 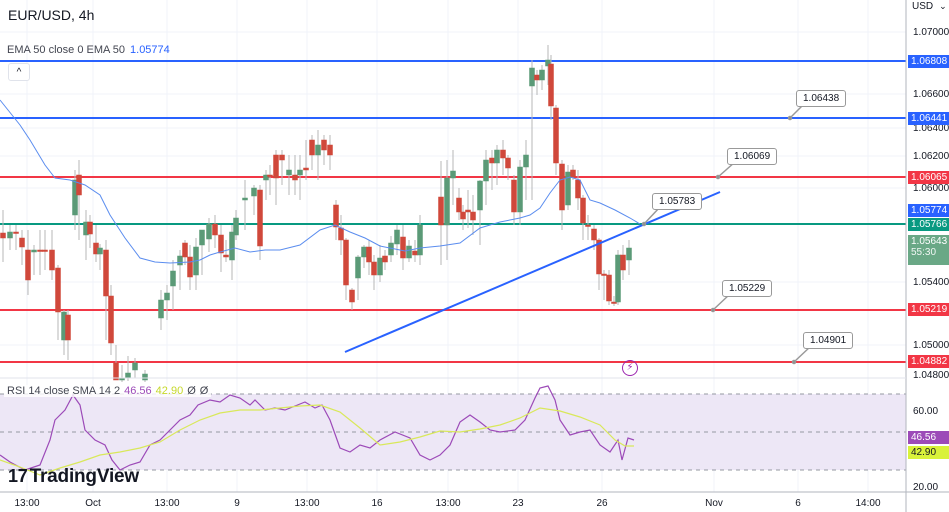 I want to click on rsi-sma-tag: 42.90, so click(x=928, y=452).